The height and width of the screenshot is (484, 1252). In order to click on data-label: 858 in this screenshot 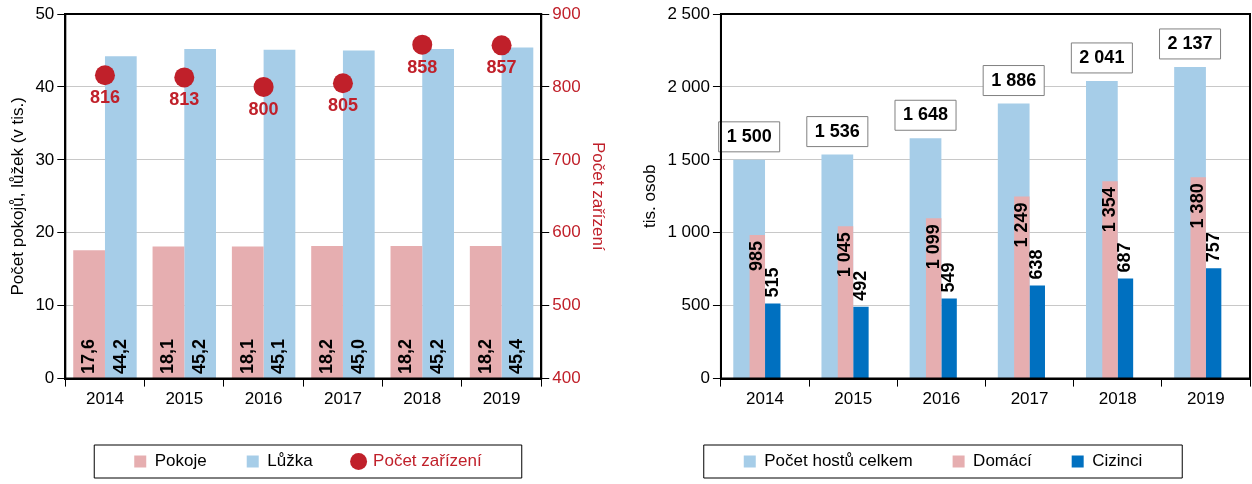, I will do `click(422, 66)`.